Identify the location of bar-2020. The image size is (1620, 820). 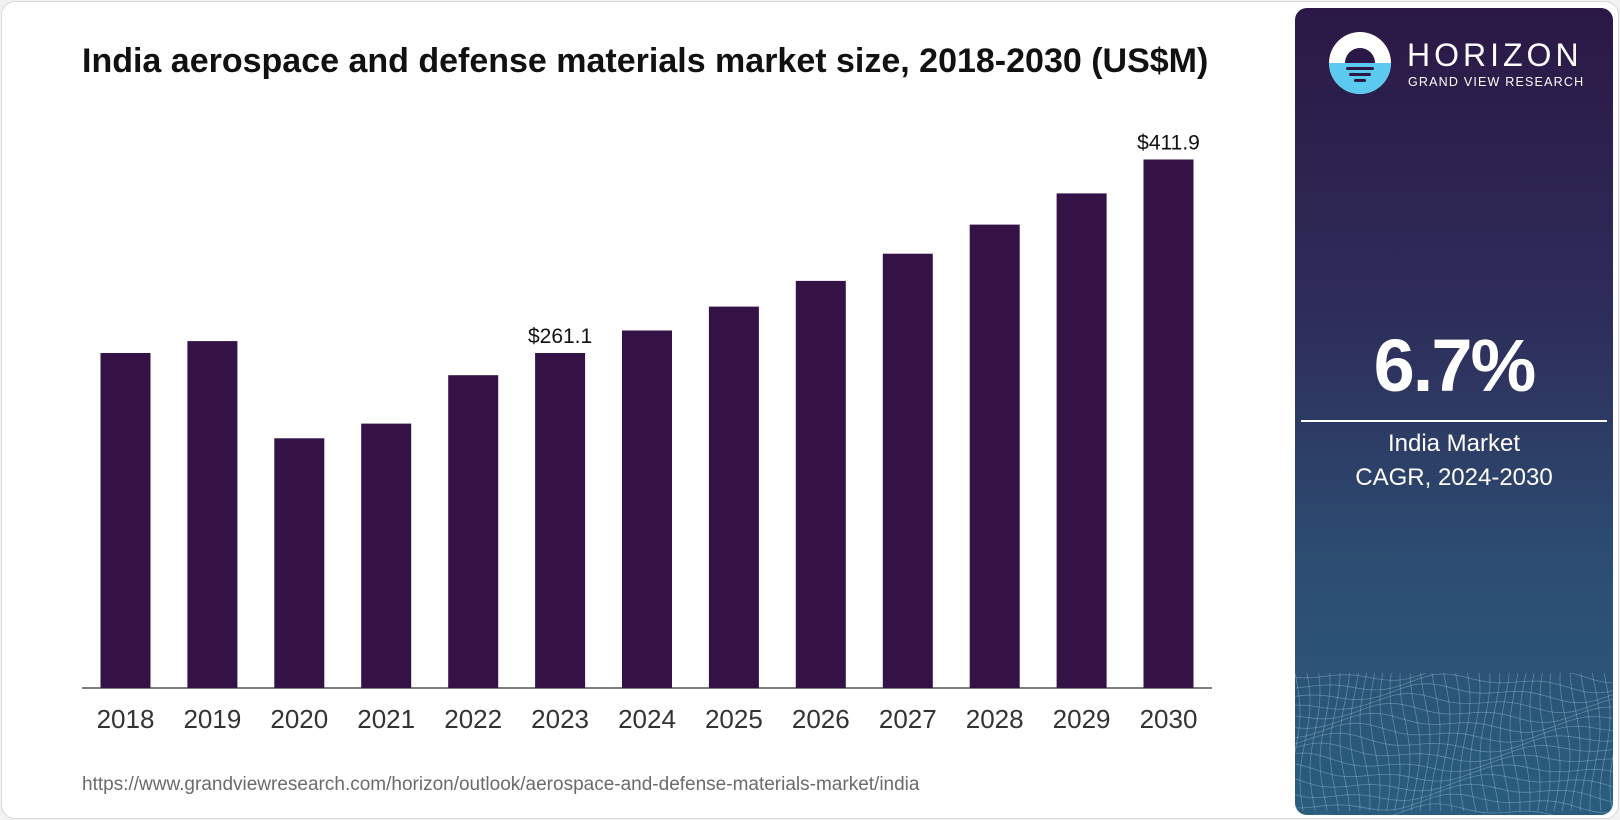
(299, 563).